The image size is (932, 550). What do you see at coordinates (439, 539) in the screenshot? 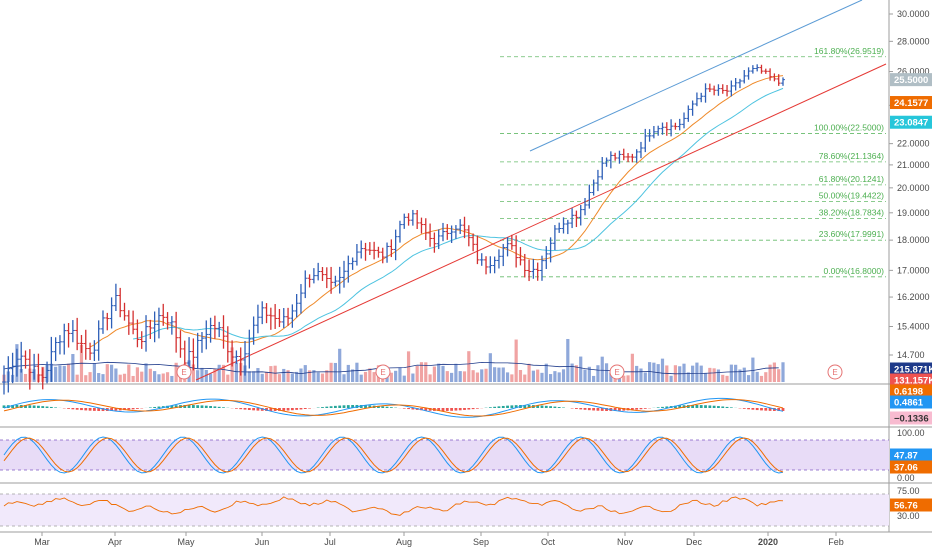
I see `time-axis: Mar Apr May Jun Jul Aug Sep Oct Nov Dec 2020 Feb` at bounding box center [439, 539].